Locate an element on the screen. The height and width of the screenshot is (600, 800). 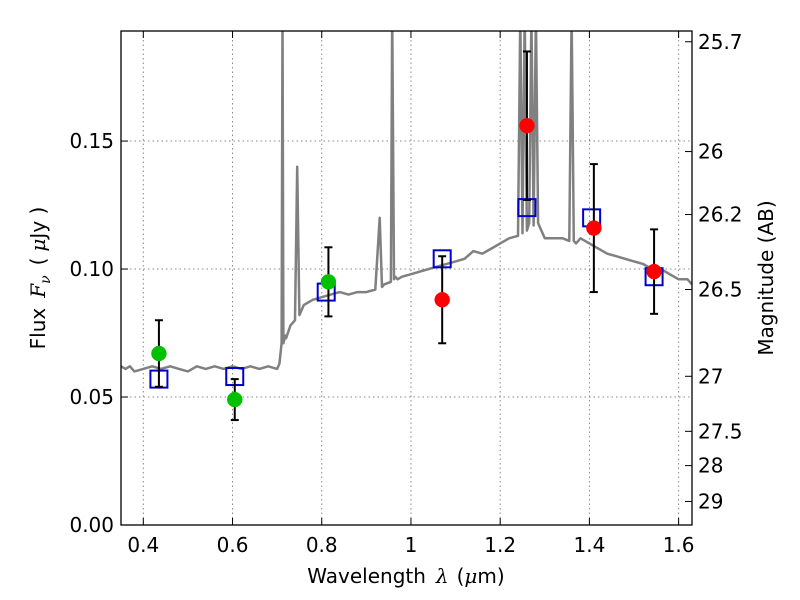
magnitude-tick-label: 28 is located at coordinates (710, 466).